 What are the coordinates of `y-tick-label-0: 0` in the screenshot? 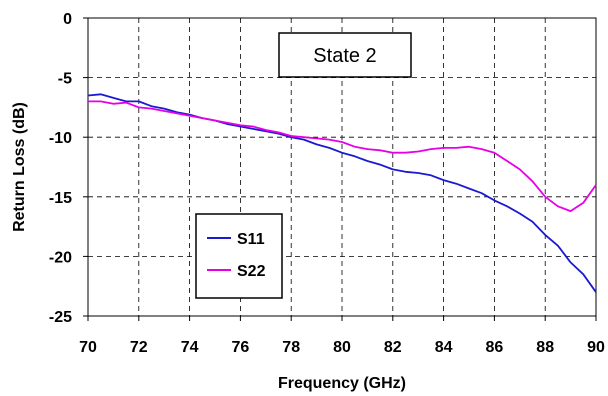 It's located at (67, 19).